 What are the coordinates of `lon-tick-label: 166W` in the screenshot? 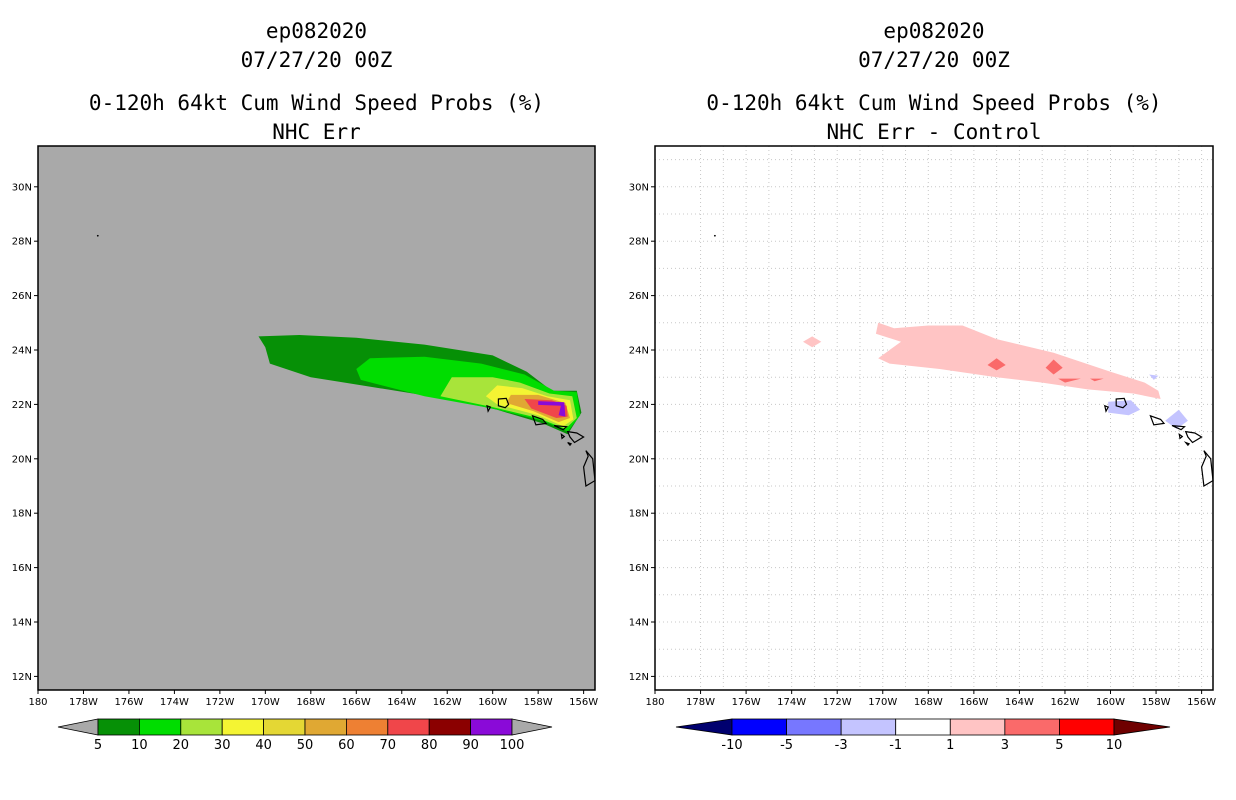 It's located at (356, 702).